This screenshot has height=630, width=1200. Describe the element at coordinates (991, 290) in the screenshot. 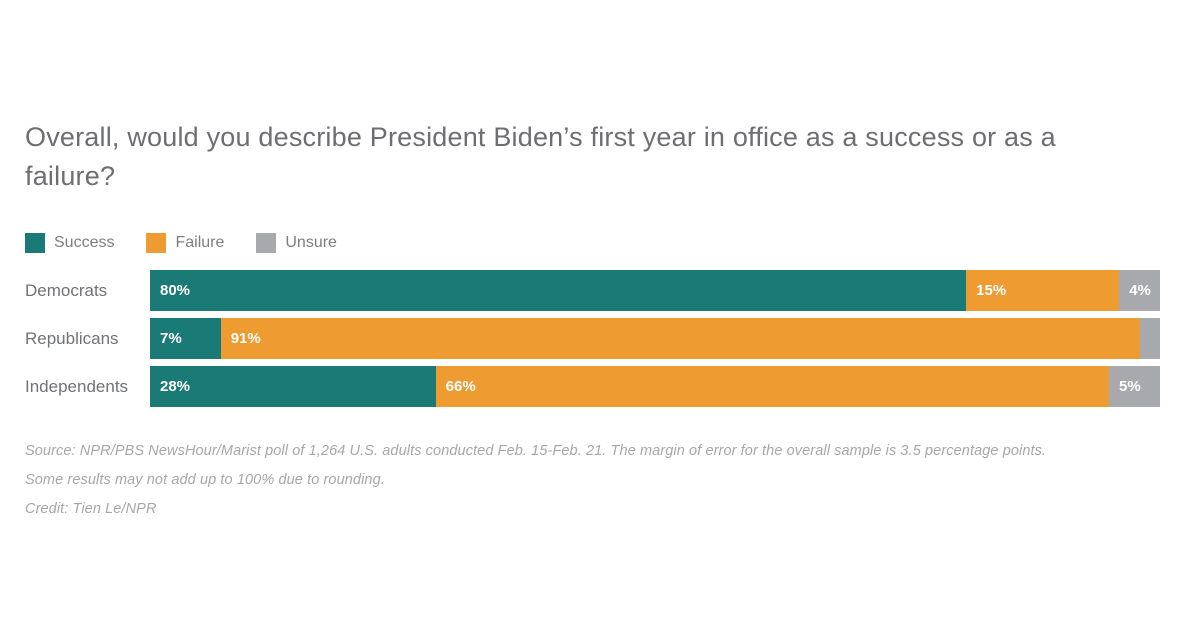

I see `value-label: 15%` at that location.